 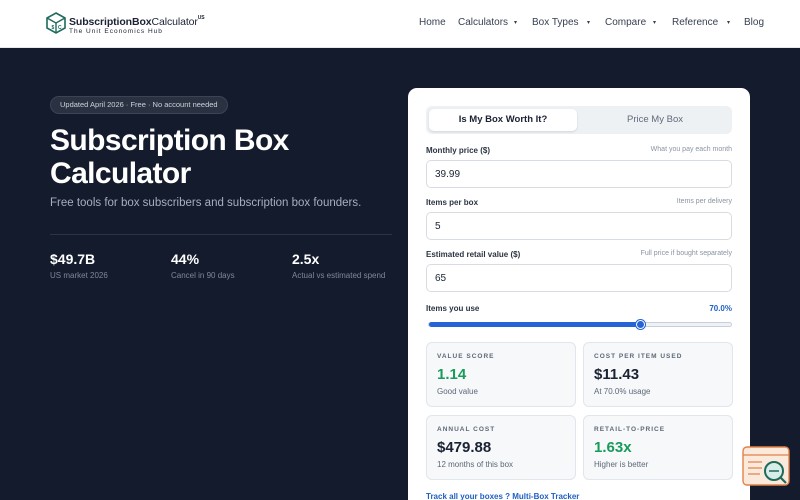 What do you see at coordinates (473, 254) in the screenshot?
I see `retail-value-label: Estimated retail value ($)` at bounding box center [473, 254].